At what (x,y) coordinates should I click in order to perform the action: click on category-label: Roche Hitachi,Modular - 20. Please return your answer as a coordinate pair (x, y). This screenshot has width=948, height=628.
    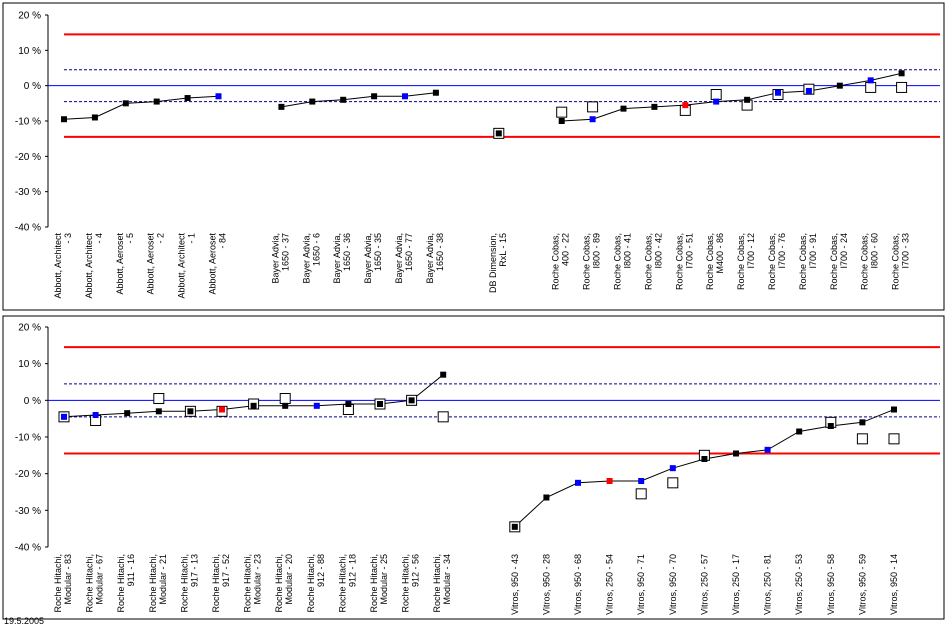
    Looking at the image, I should click on (284, 583).